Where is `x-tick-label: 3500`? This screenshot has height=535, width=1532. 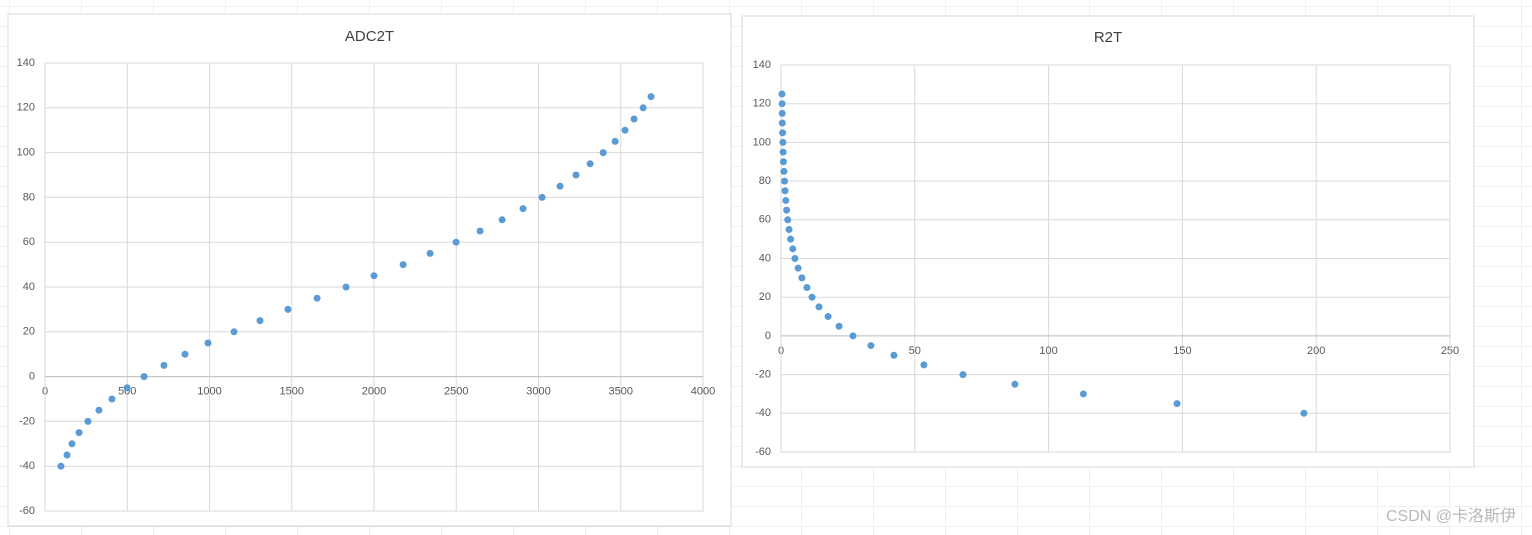
x-tick-label: 3500 is located at coordinates (621, 392).